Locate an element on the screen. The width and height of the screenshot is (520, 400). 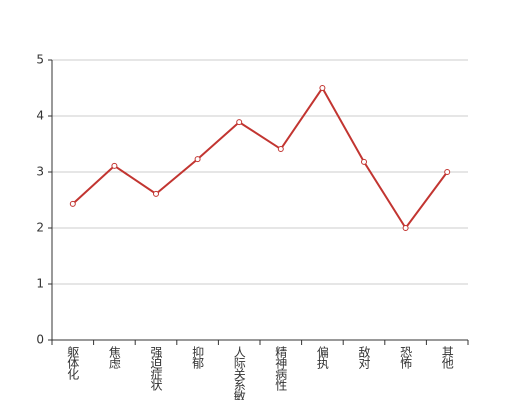
x-tick-label: 精神病性 is located at coordinates (281, 369).